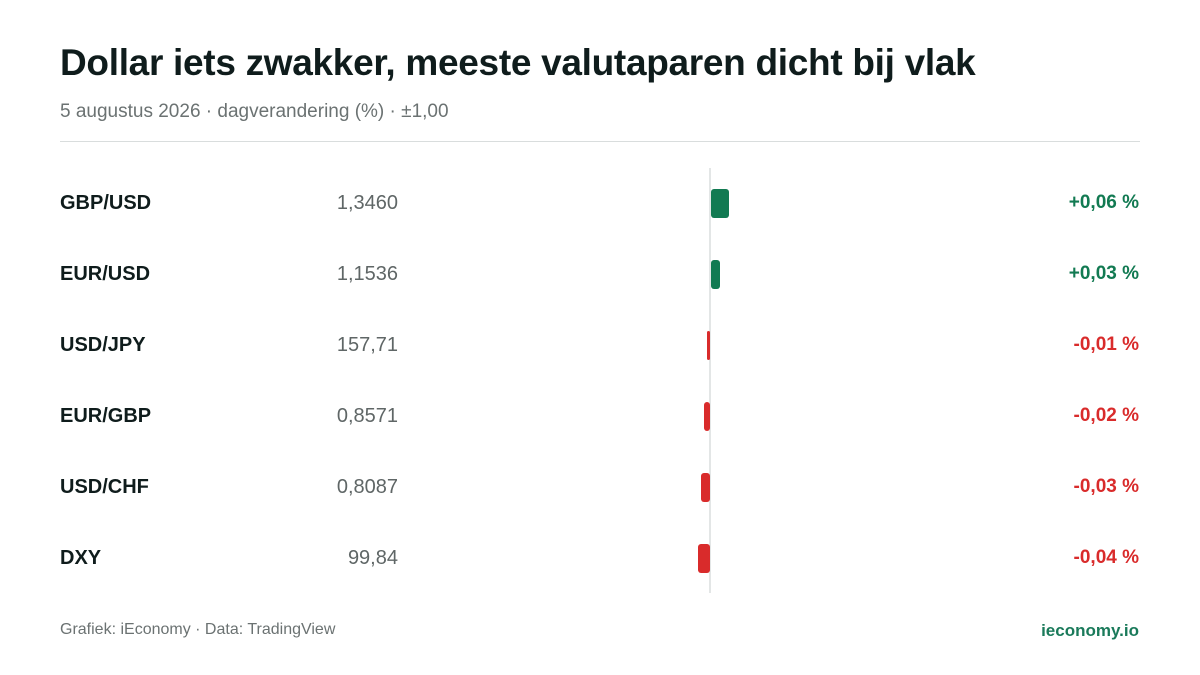 This screenshot has width=1200, height=675. Describe the element at coordinates (367, 416) in the screenshot. I see `rate-value: 0,8571` at that location.